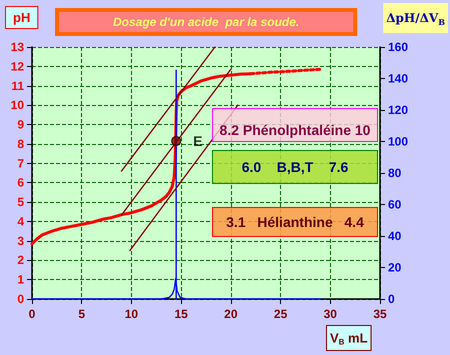  I want to click on y-tick-label: 12, so click(17, 66).